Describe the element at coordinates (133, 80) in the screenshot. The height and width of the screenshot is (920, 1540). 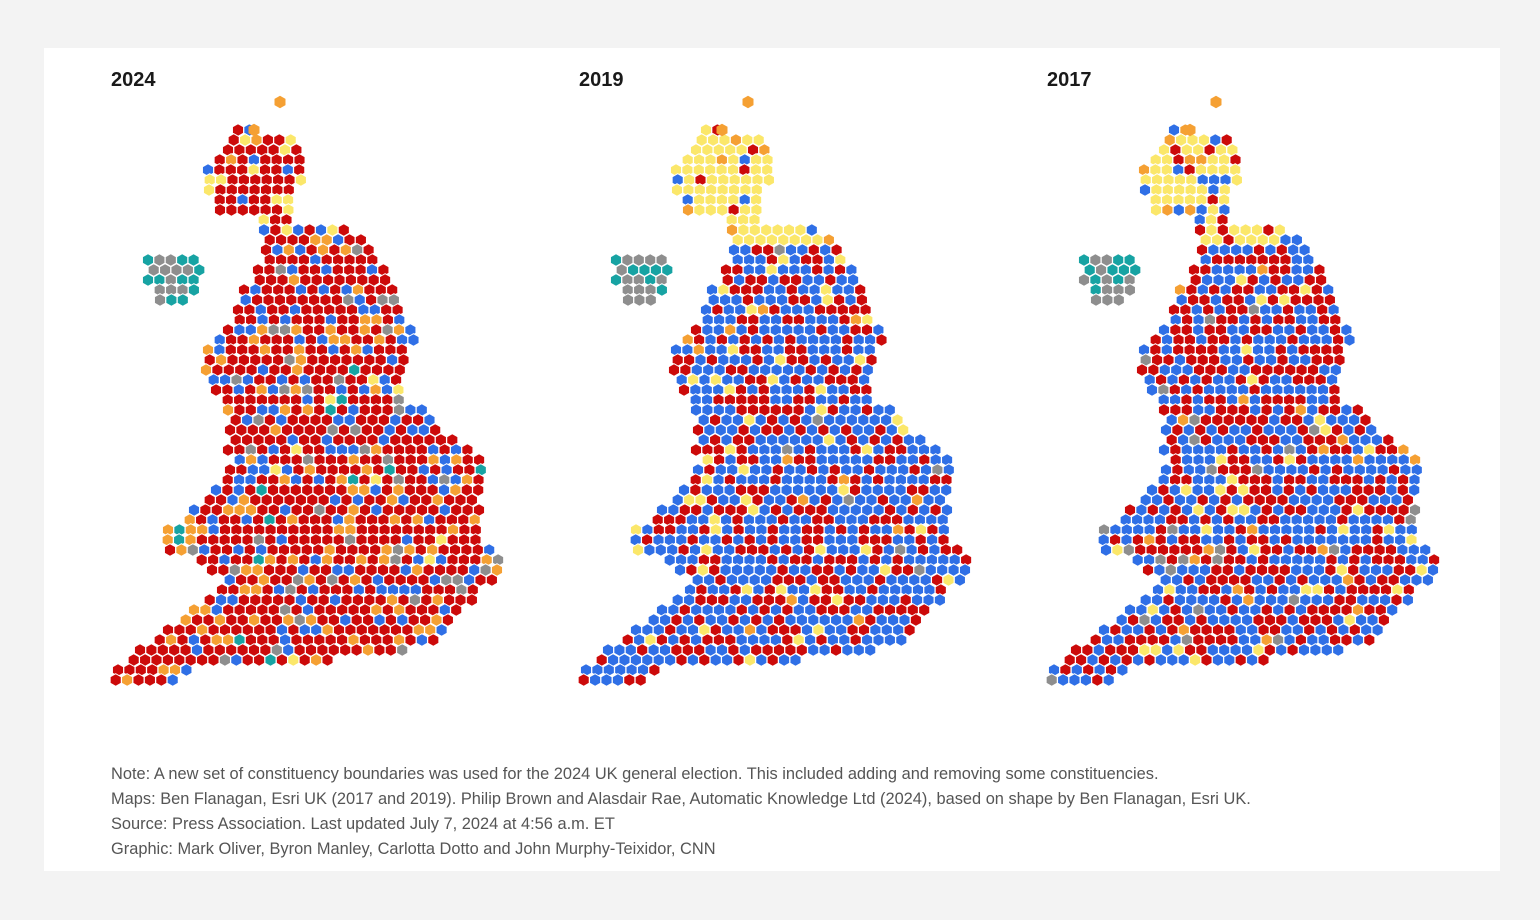
I see `map-year-title: 2024` at that location.